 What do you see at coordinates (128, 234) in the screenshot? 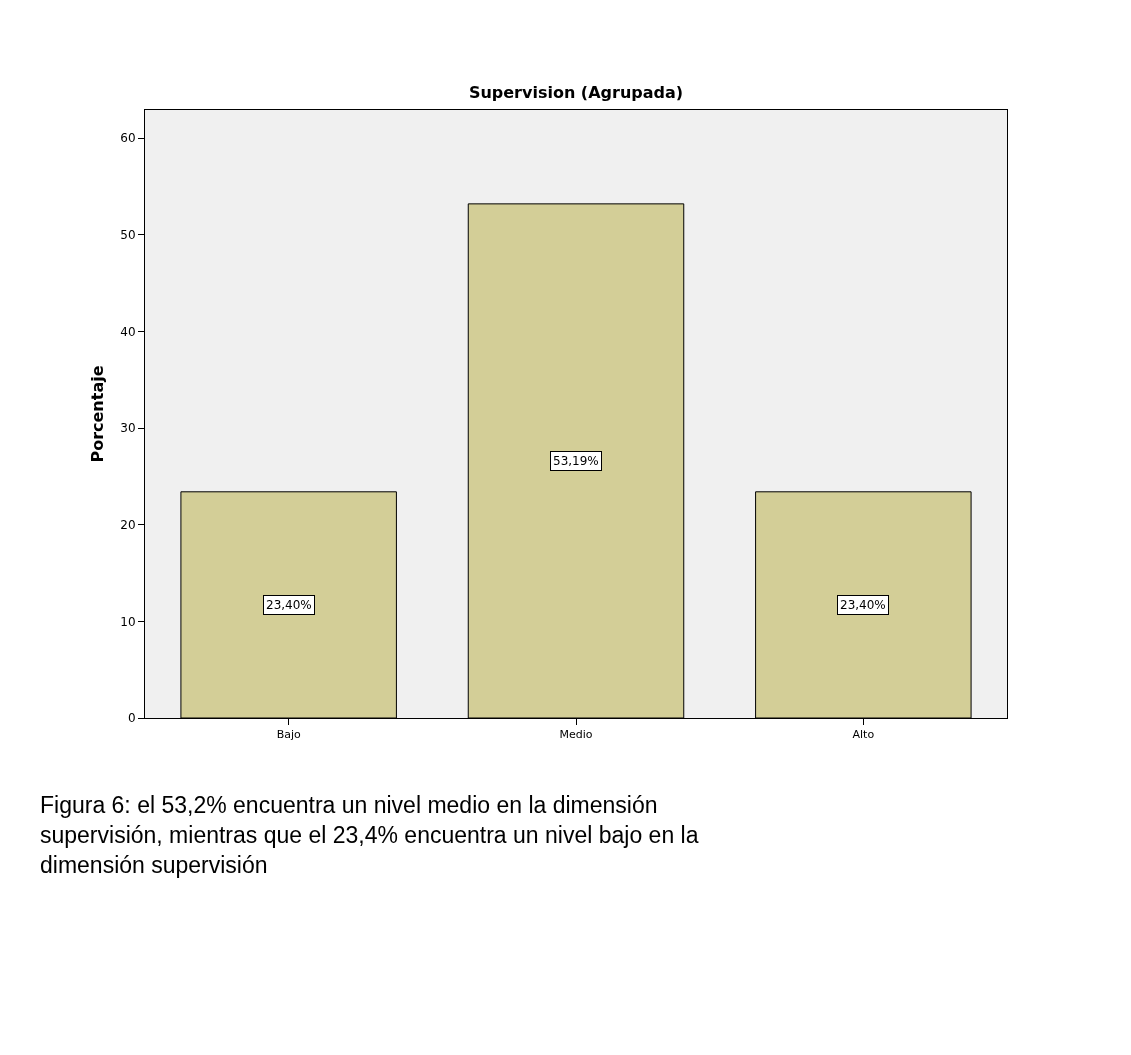
I see `y-tick-label: 50` at bounding box center [128, 234].